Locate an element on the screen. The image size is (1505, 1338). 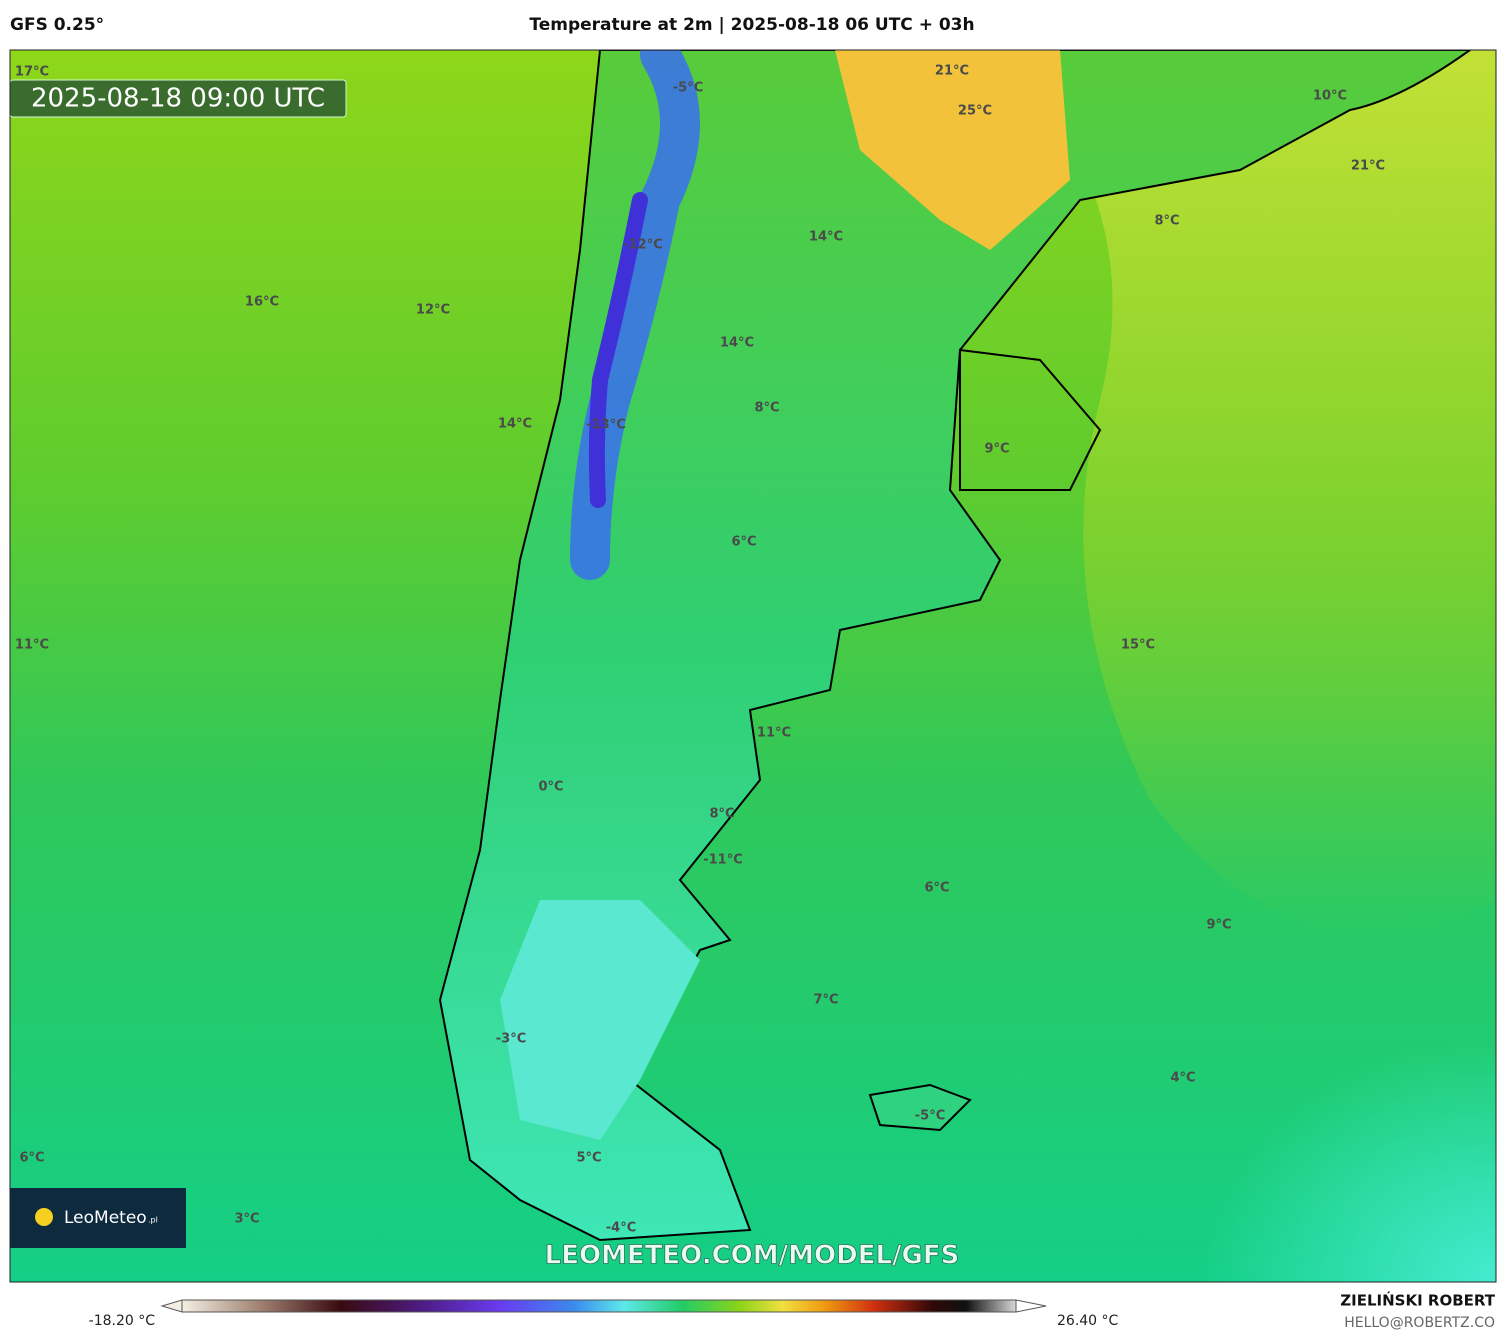
falklands is located at coordinates (920, 1107).